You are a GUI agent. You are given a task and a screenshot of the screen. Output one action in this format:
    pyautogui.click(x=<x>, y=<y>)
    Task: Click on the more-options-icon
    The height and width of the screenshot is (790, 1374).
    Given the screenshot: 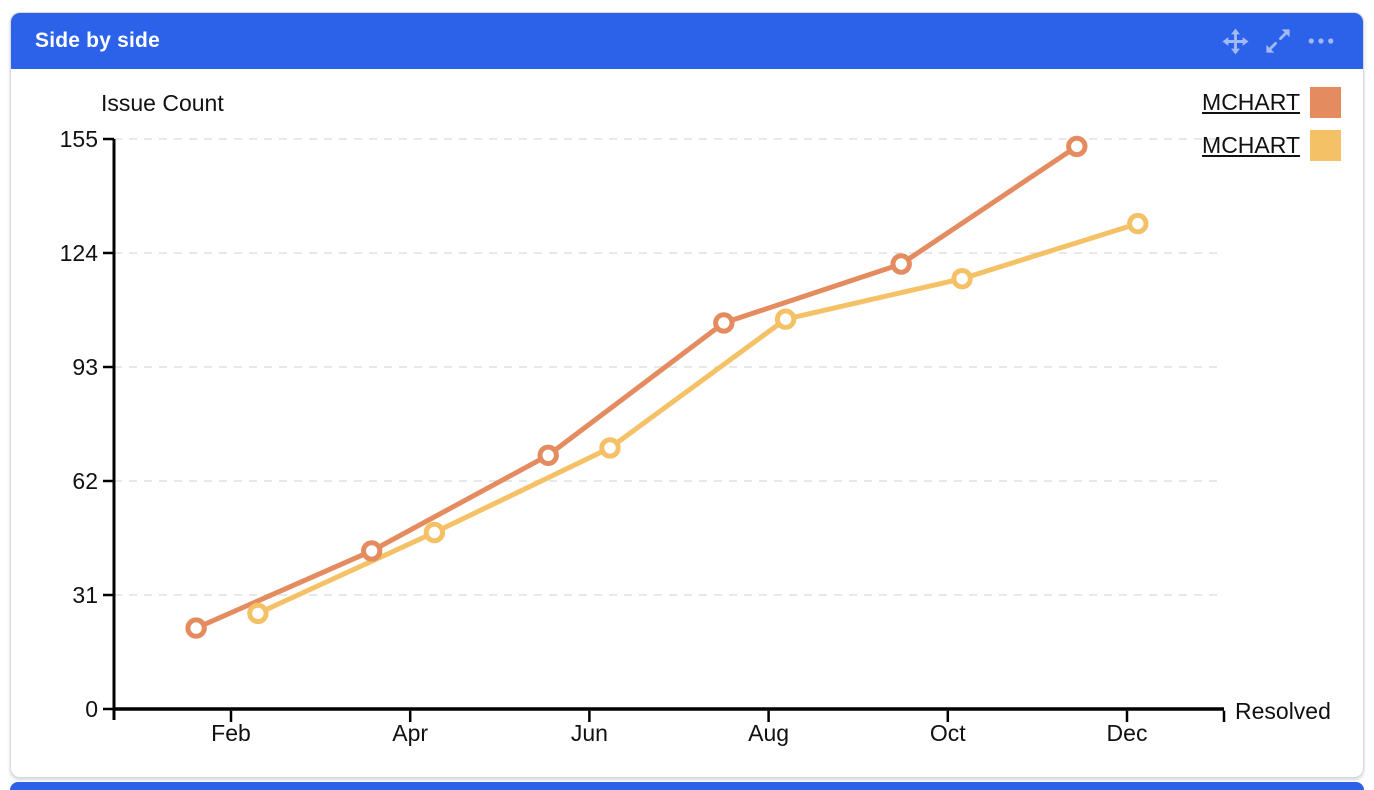 What is the action you would take?
    pyautogui.click(x=1321, y=41)
    